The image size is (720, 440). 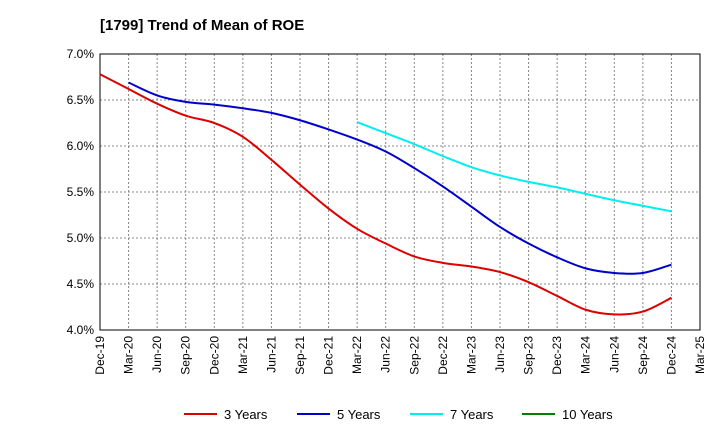 I want to click on legend-label-10-years: 10 Years, so click(x=587, y=414).